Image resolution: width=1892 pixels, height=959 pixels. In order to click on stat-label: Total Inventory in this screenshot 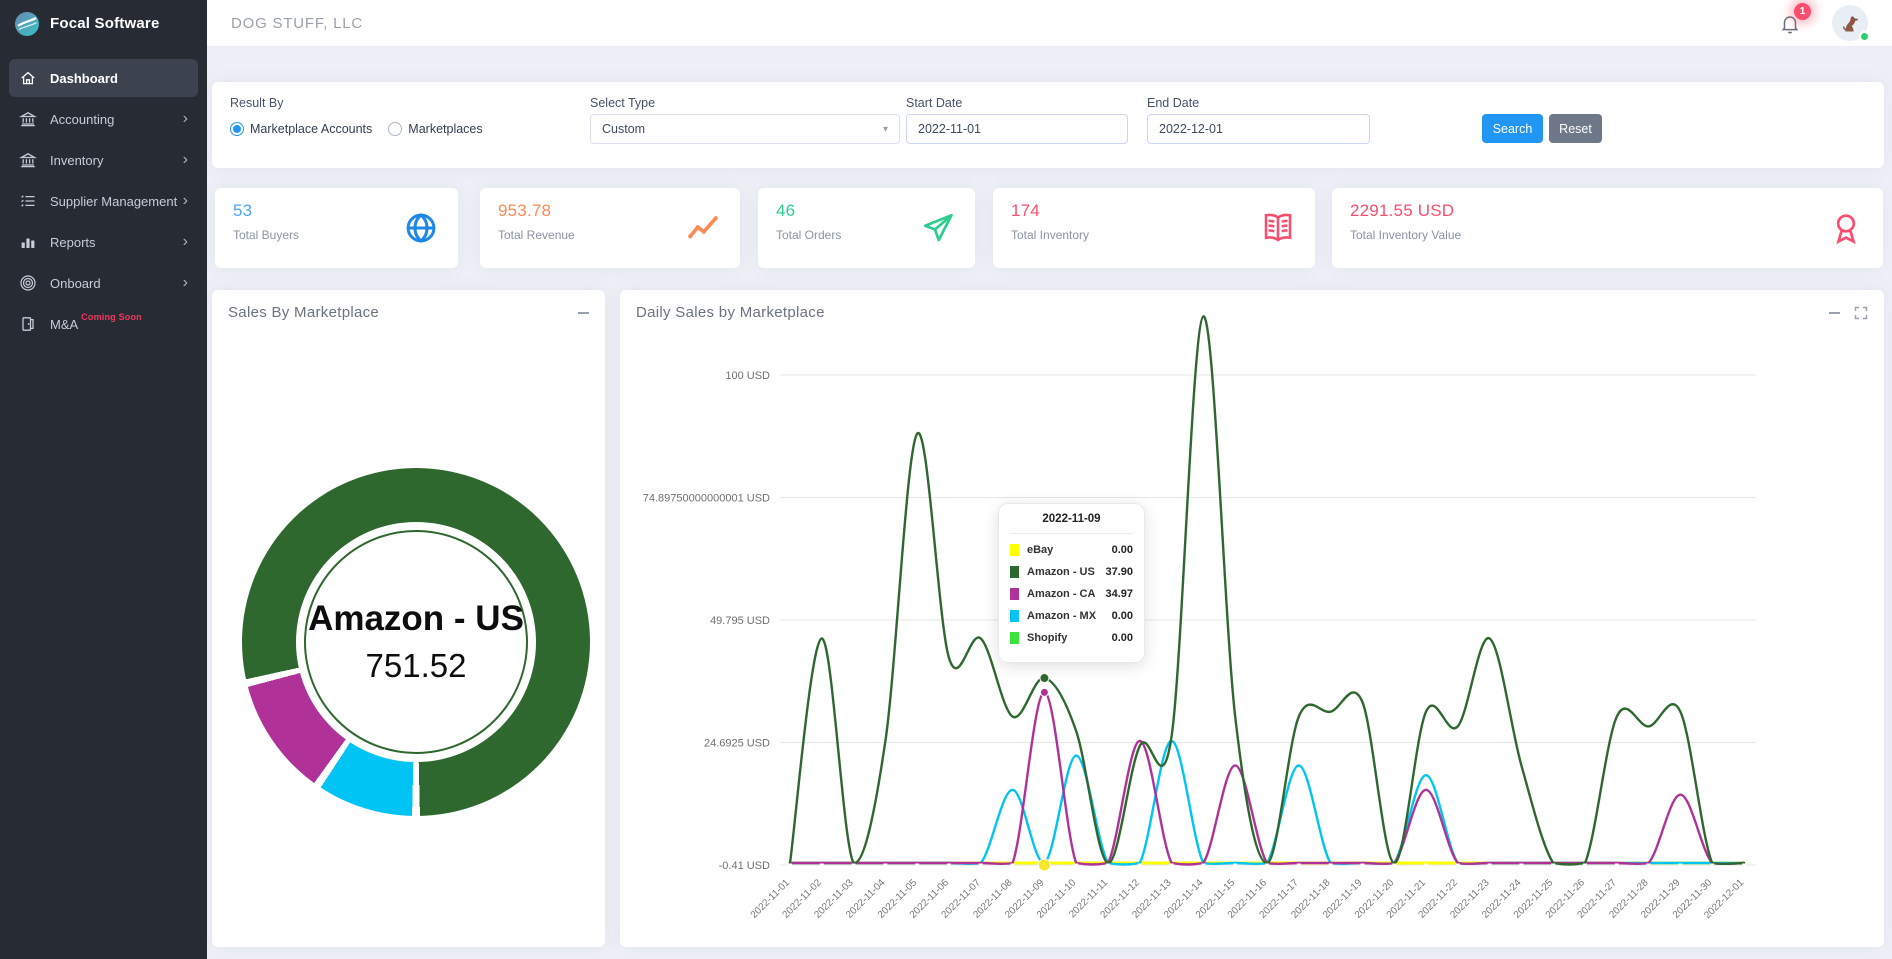, I will do `click(1050, 235)`.